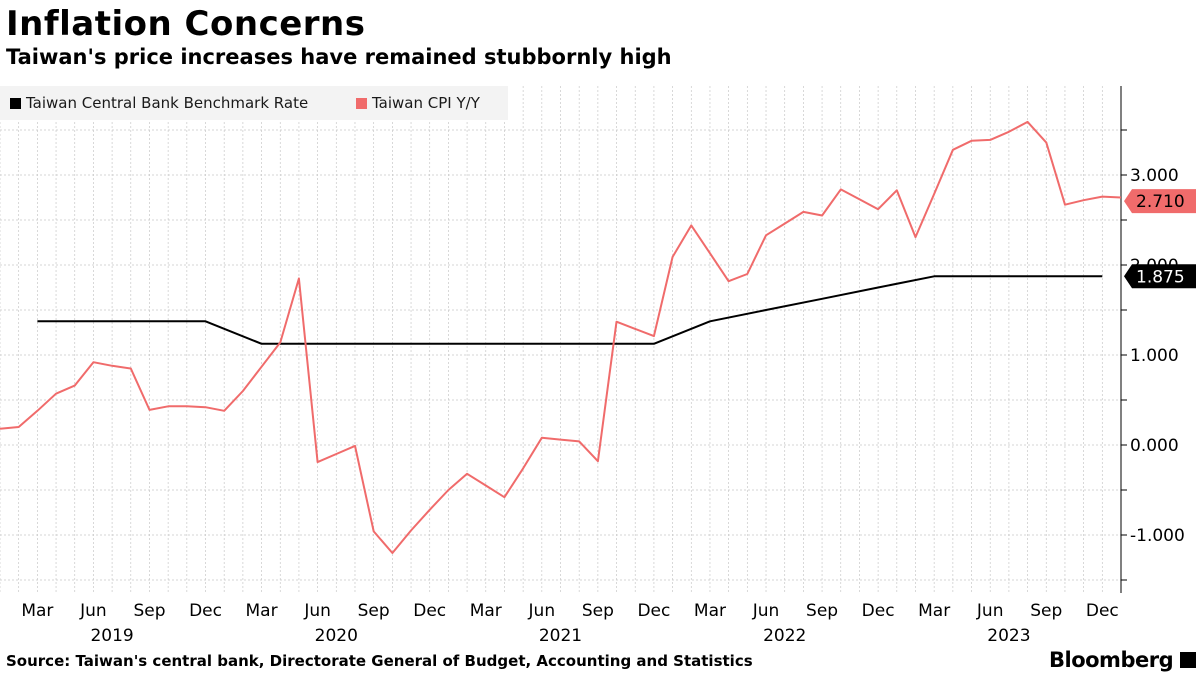 This screenshot has width=1200, height=675. I want to click on last-value-badge-cpi-label: 2.710, so click(1160, 202).